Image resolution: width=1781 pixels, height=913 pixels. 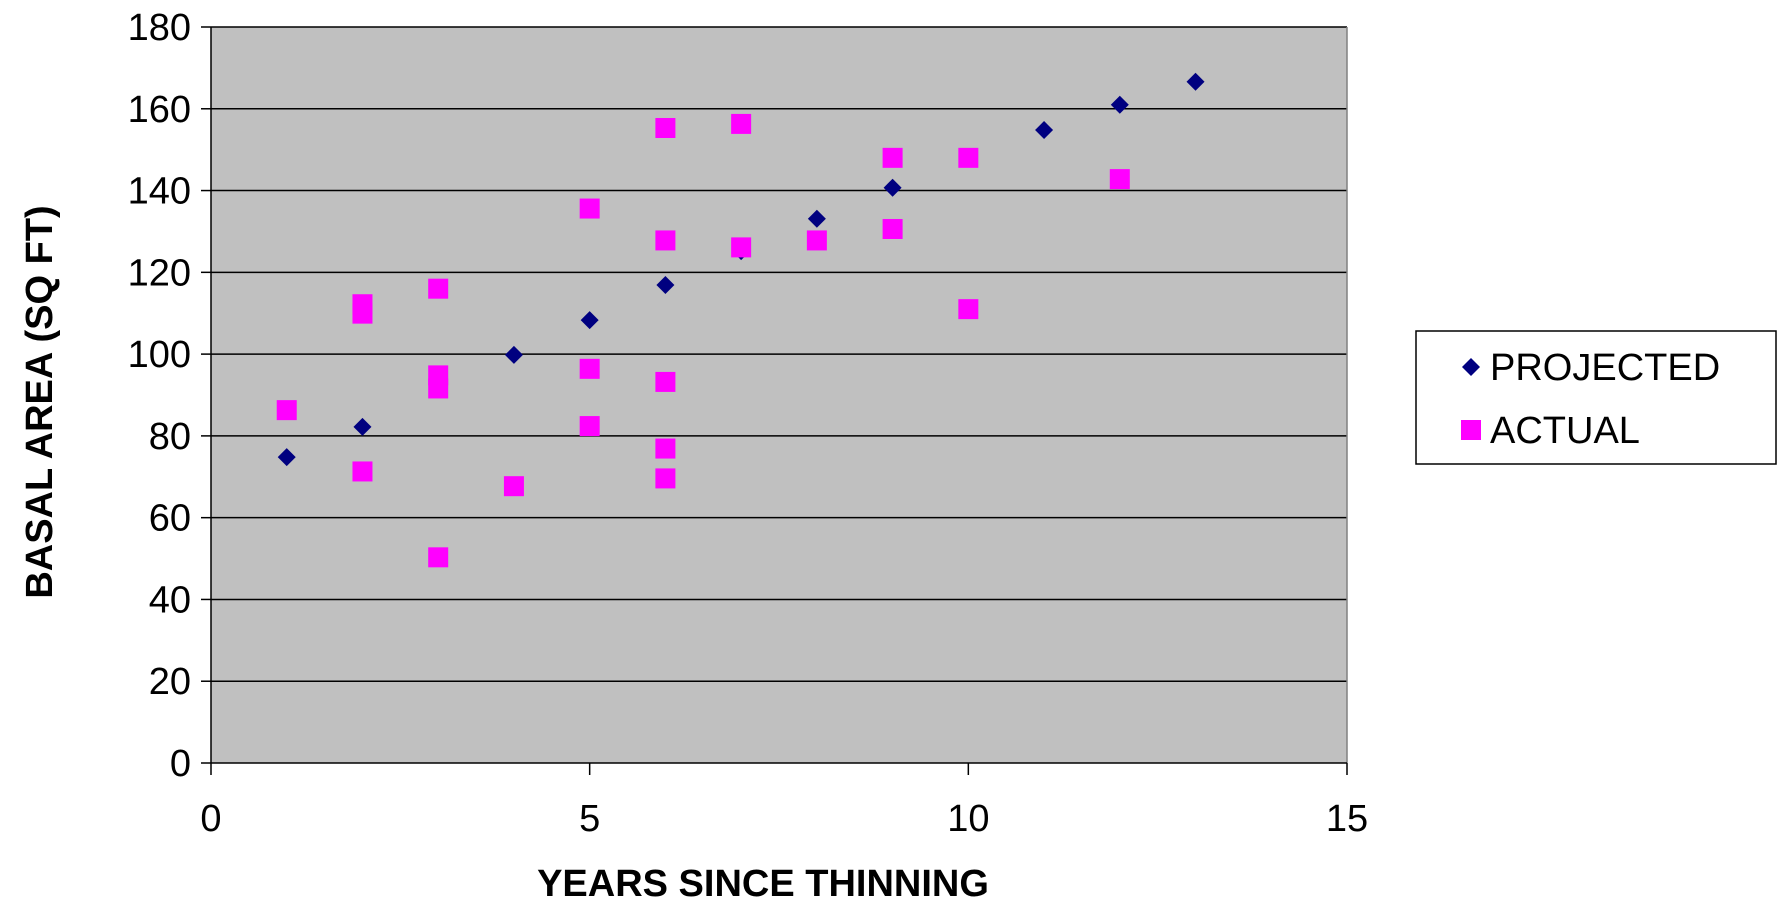 I want to click on x-tick-label: 15, so click(x=1347, y=819).